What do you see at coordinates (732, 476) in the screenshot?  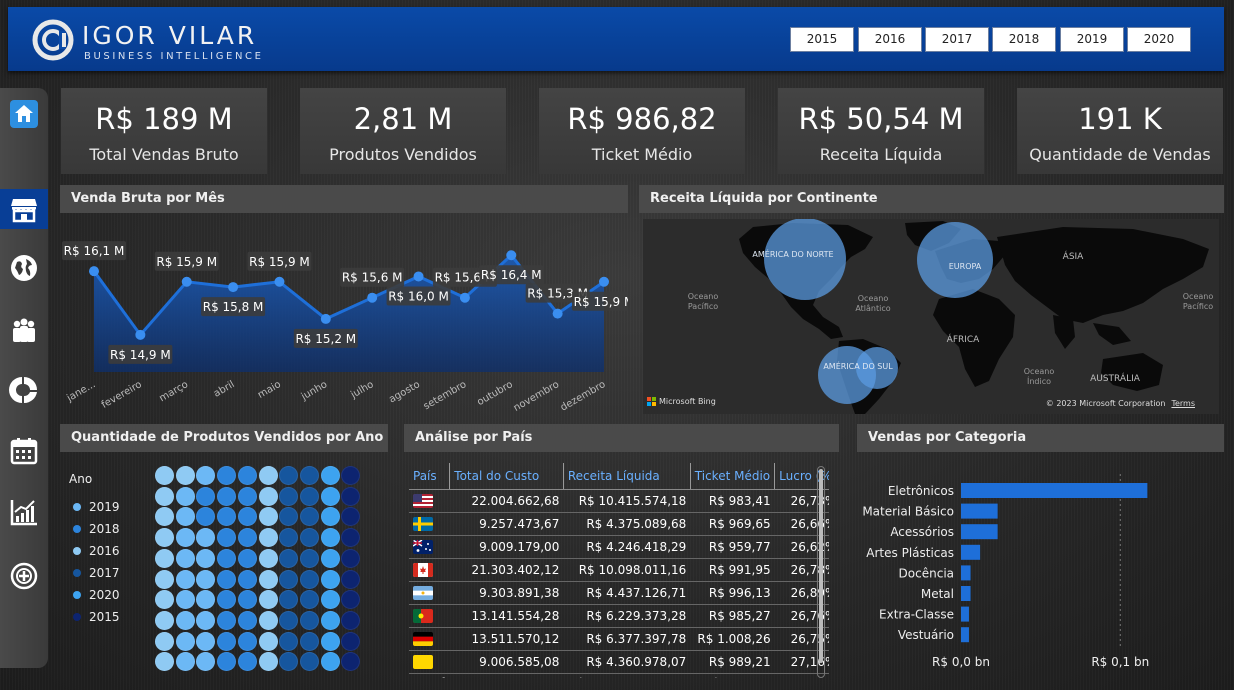 I see `header-ticket-medio: Ticket Médio` at bounding box center [732, 476].